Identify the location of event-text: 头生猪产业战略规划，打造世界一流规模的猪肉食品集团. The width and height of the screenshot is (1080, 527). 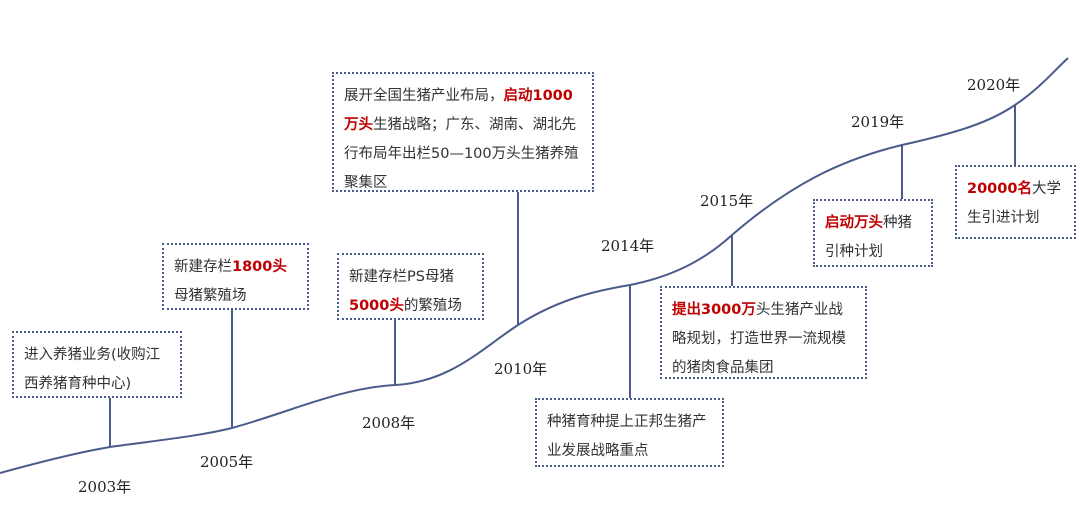
(759, 339).